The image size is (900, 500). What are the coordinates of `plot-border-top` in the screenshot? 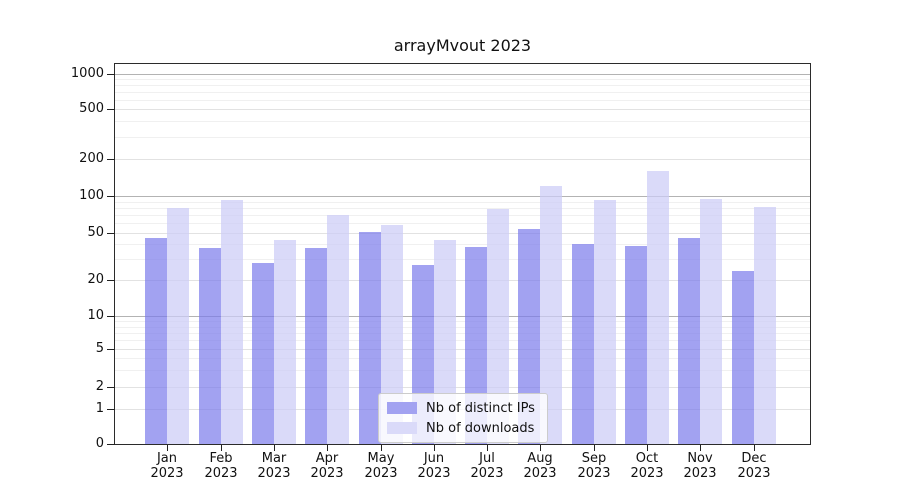 It's located at (462, 63).